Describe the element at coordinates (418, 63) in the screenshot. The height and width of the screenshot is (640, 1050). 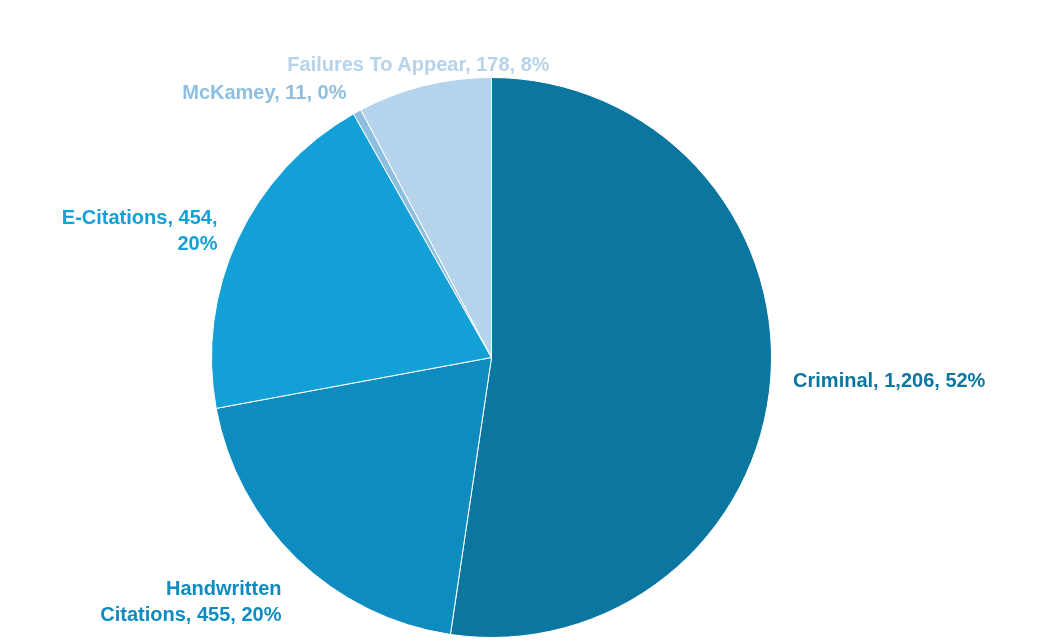
I see `slice-label: Failures To Appear, 178, 8%` at that location.